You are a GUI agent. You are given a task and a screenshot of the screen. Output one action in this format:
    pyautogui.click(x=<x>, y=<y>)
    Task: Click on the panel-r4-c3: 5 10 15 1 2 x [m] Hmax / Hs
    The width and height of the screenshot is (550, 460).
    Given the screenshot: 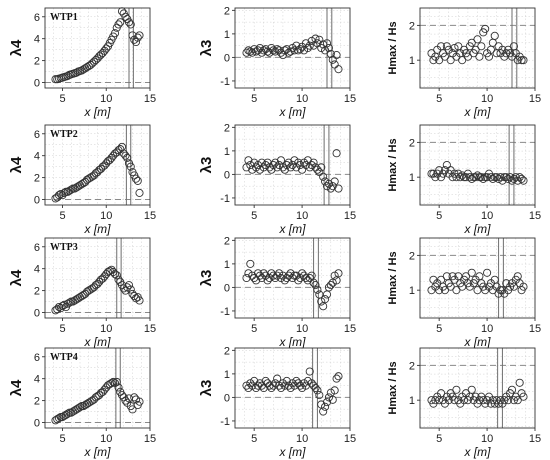 What is the action you would take?
    pyautogui.click(x=464, y=403)
    